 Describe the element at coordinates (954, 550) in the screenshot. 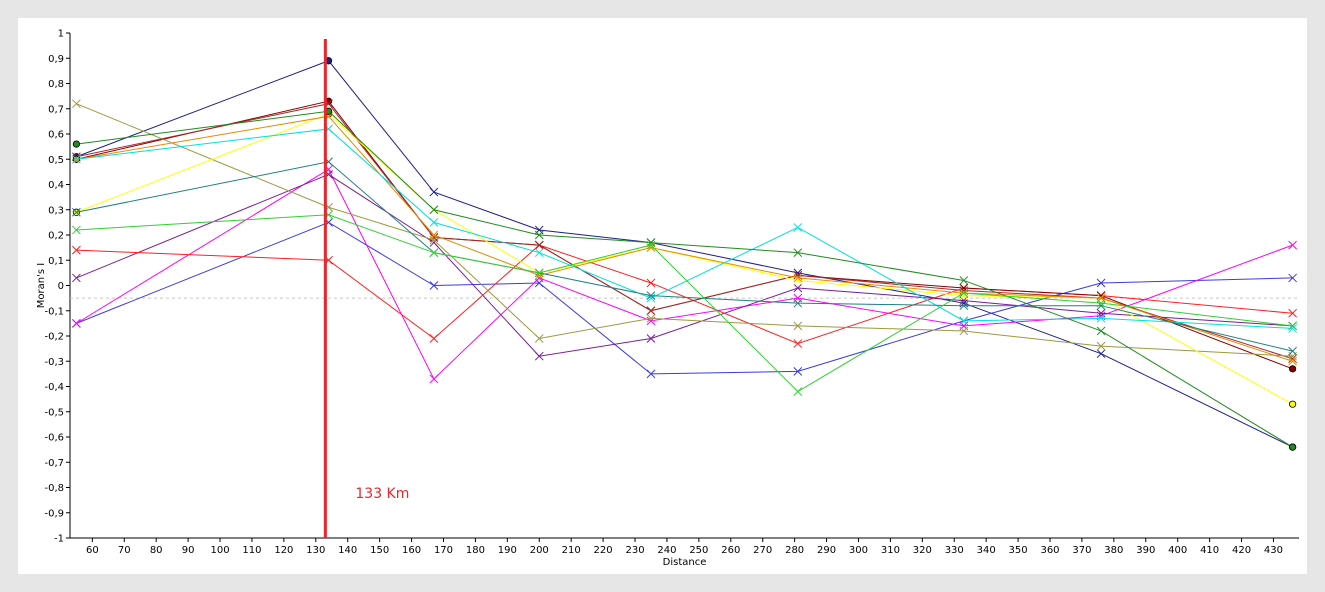

I see `x-tick-label: 330` at that location.